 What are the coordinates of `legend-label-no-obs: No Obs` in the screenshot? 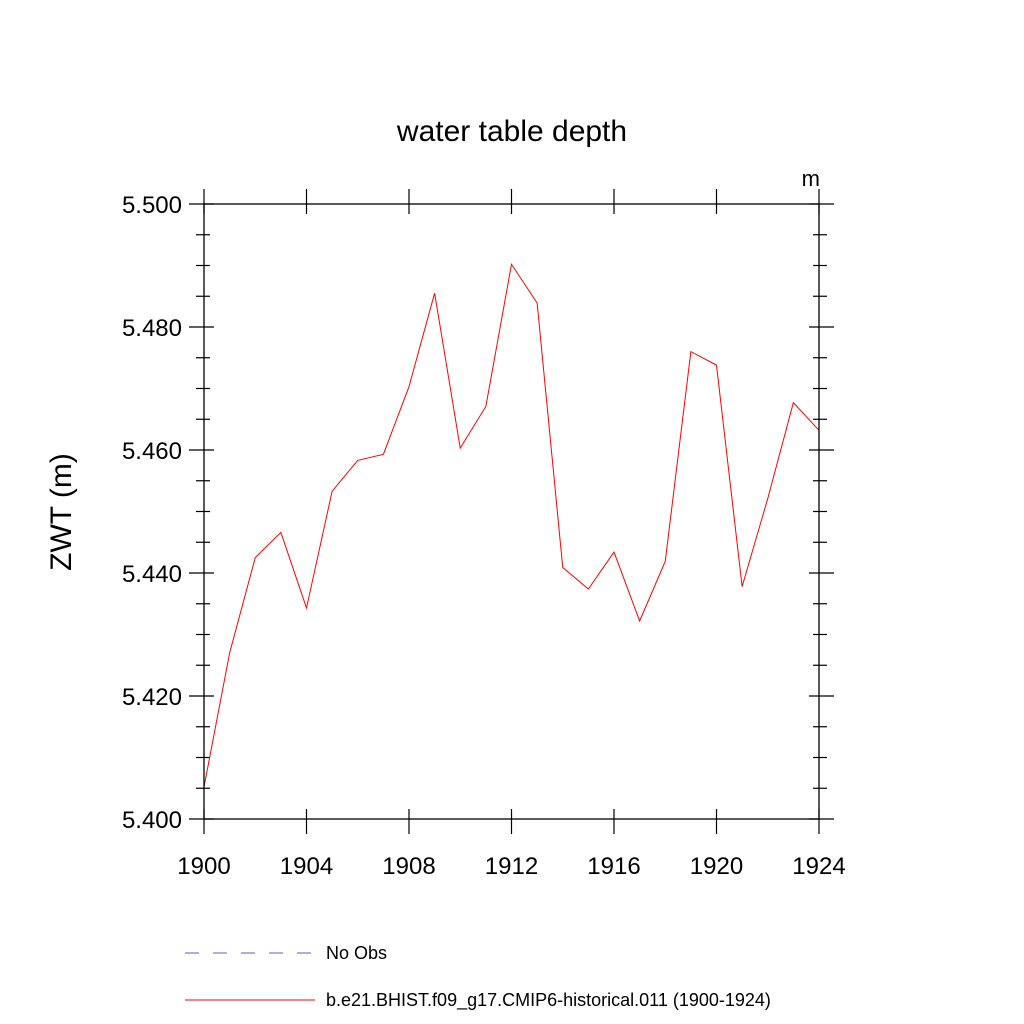 It's located at (356, 953).